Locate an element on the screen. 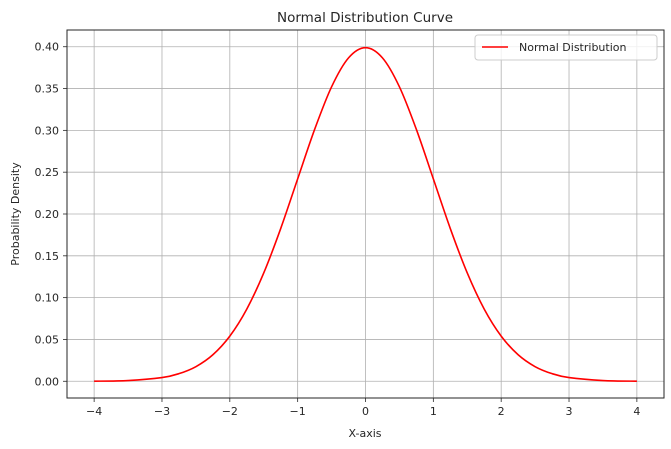  y-tick-label: 0.40 is located at coordinates (47, 47).